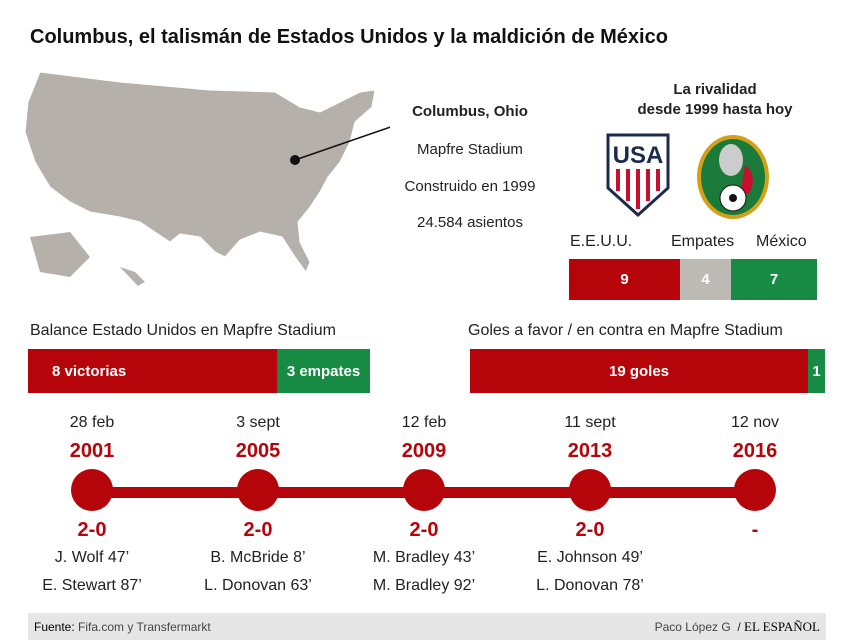  Describe the element at coordinates (781, 241) in the screenshot. I see `rivalry-label-mexico: México` at that location.